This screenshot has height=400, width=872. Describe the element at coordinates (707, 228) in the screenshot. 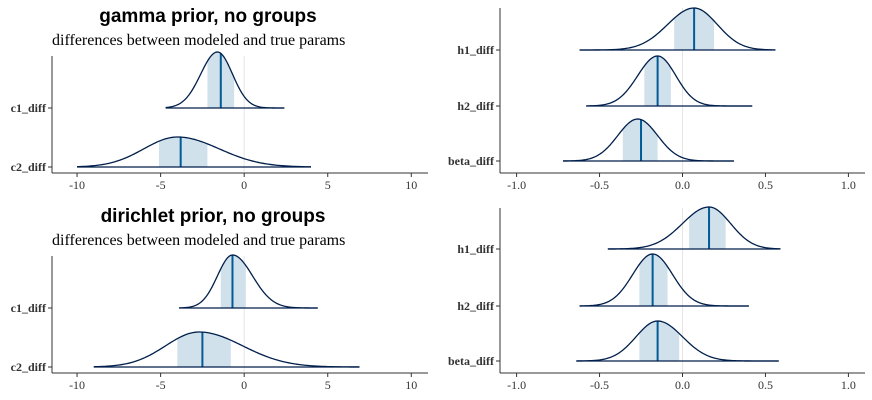

I see `interval-band-h1_diff` at that location.